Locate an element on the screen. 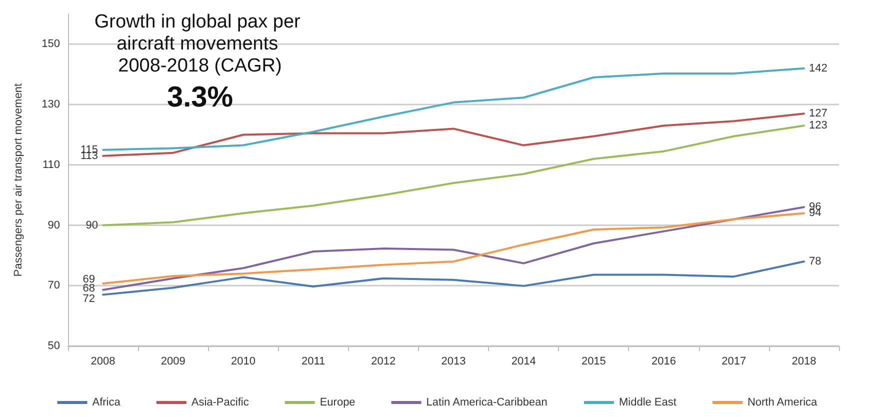 This screenshot has width=875, height=417. y-tick-label: 110 is located at coordinates (51, 164).